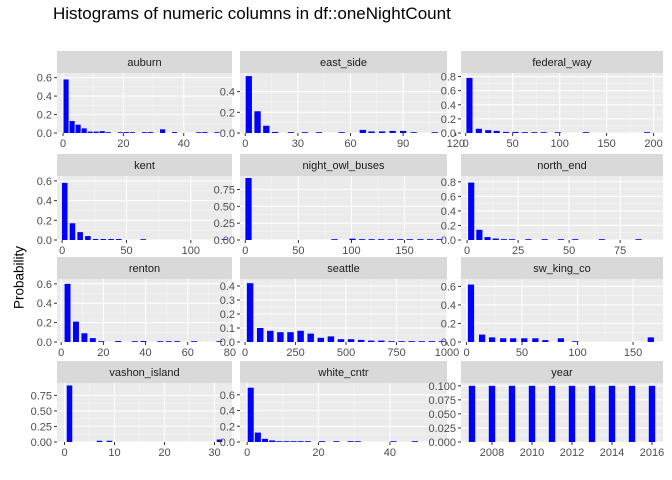 Image resolution: width=672 pixels, height=480 pixels. I want to click on y-tick-label: 0.050, so click(442, 415).